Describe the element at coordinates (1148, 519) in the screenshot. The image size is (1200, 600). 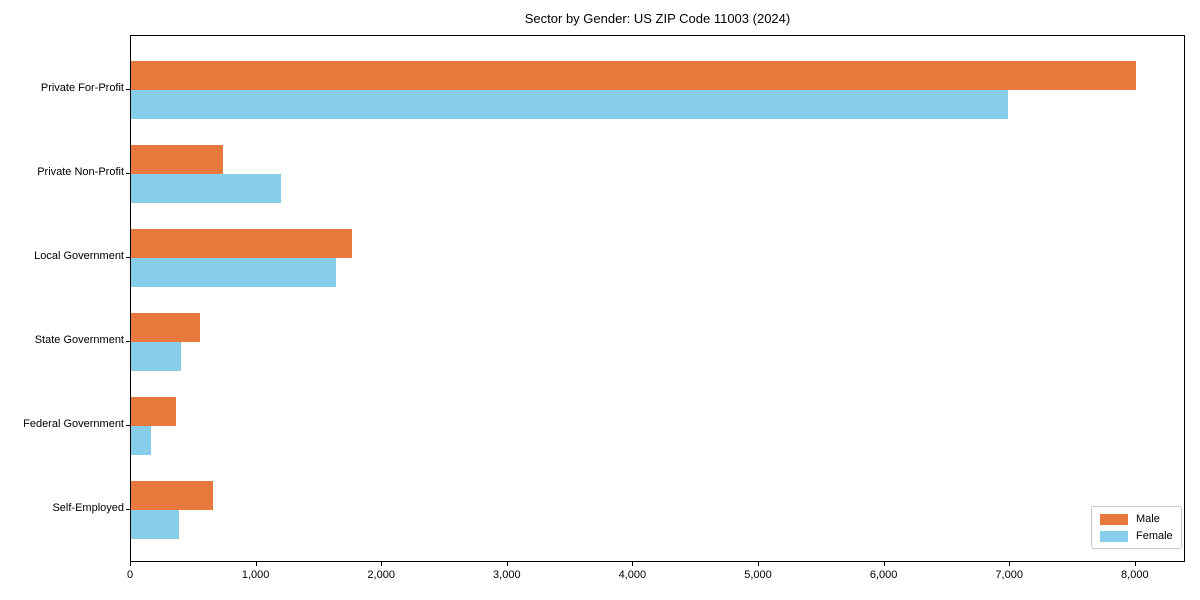
I see `legend-label-male: Male` at that location.